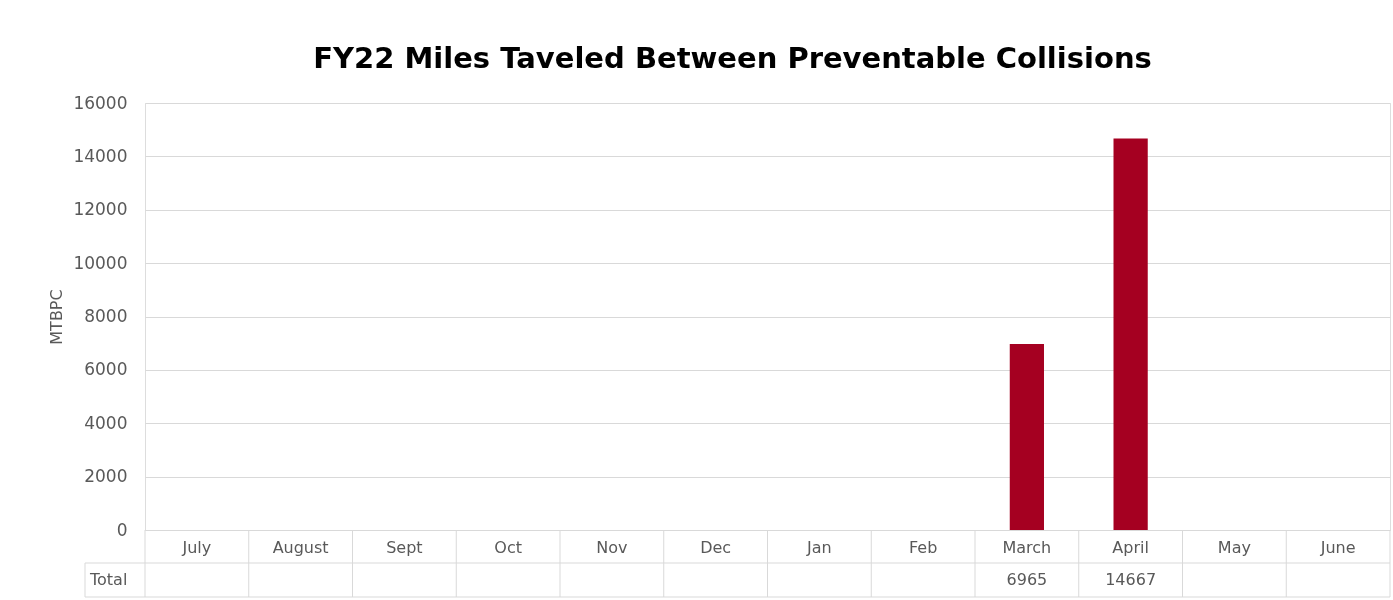 Image resolution: width=1393 pixels, height=600 pixels. I want to click on y-tick-label: 14000, so click(100, 155).